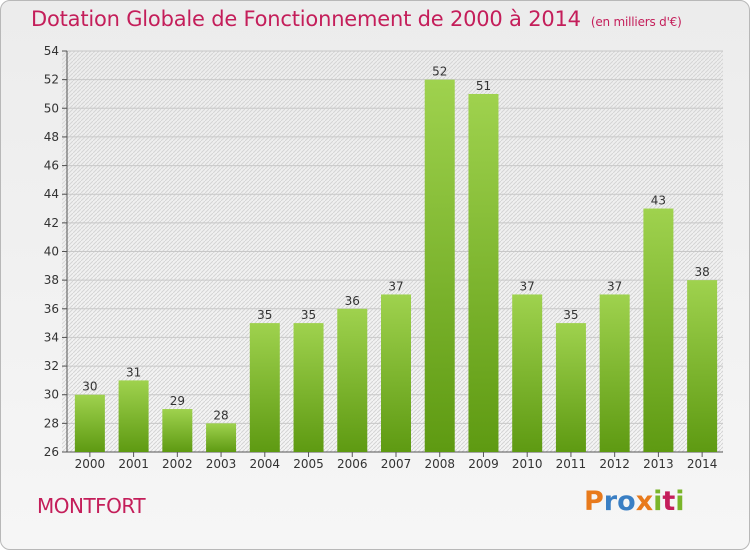 This screenshot has width=750, height=550. What do you see at coordinates (51, 452) in the screenshot?
I see `y-tick-label: 26` at bounding box center [51, 452].